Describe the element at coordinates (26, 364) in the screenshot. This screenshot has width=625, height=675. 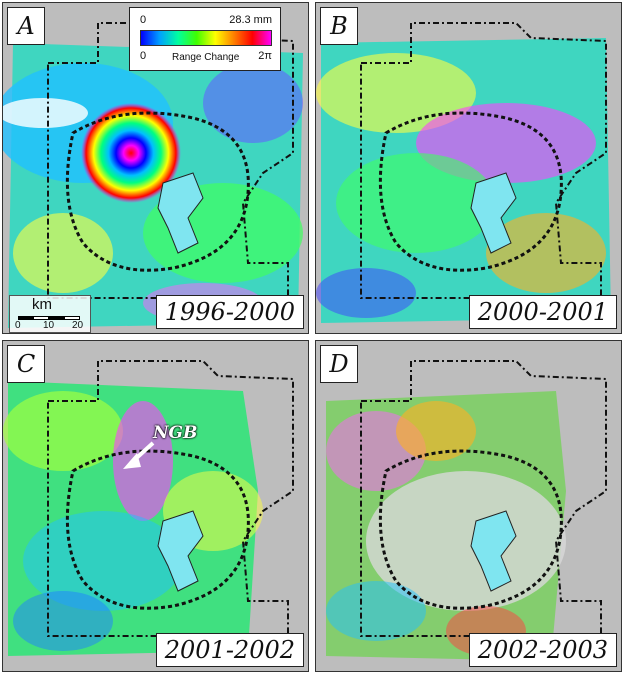
I see `panel-label: C` at that location.